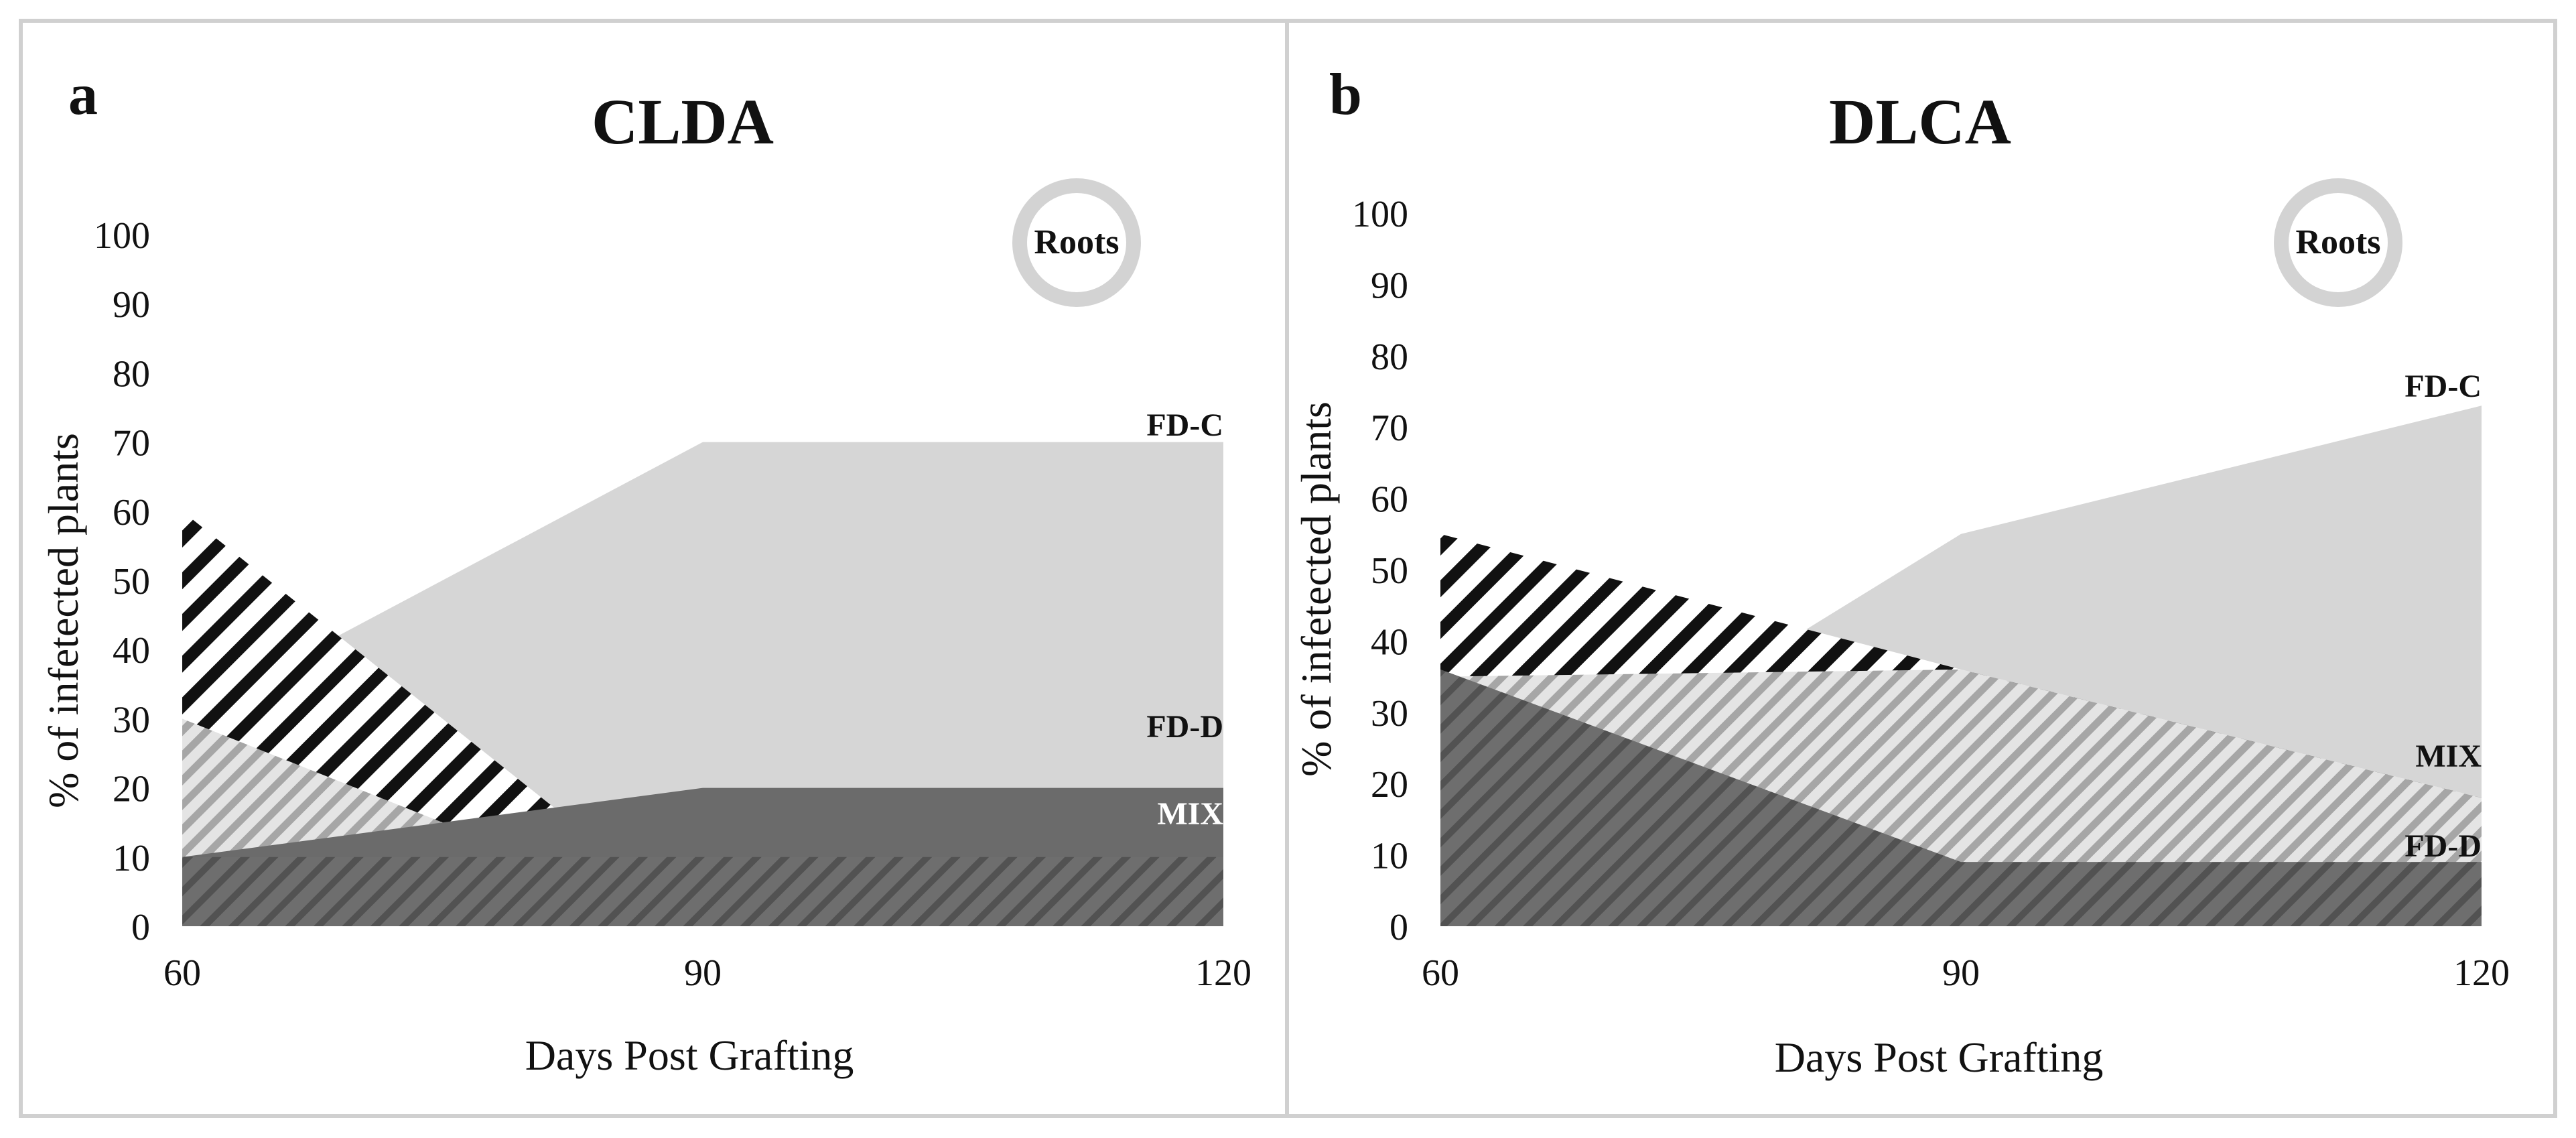 Image resolution: width=2576 pixels, height=1138 pixels. I want to click on chart-b-ytick: 70, so click(1389, 428).